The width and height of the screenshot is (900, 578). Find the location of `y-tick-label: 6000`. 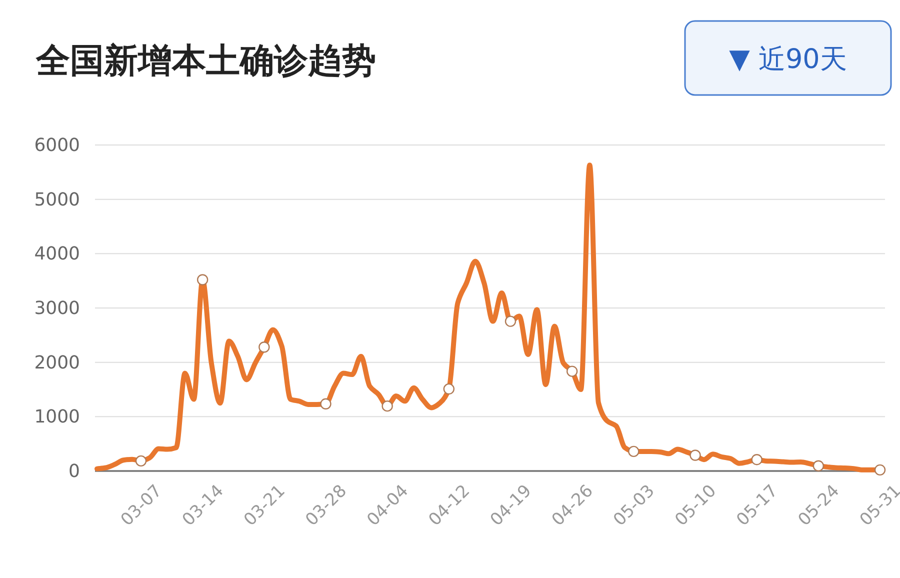

y-tick-label: 6000 is located at coordinates (57, 145).